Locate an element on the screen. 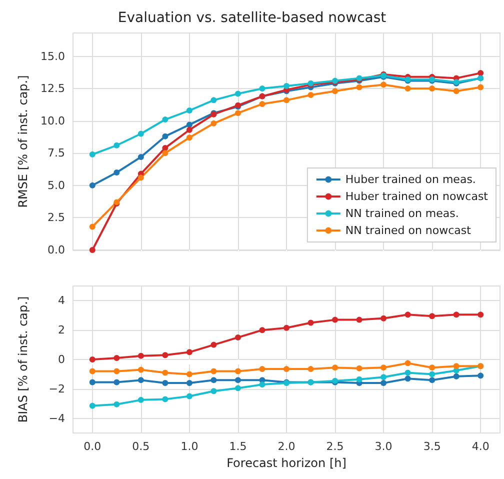  y-tick-label: 7.5 is located at coordinates (56, 153).